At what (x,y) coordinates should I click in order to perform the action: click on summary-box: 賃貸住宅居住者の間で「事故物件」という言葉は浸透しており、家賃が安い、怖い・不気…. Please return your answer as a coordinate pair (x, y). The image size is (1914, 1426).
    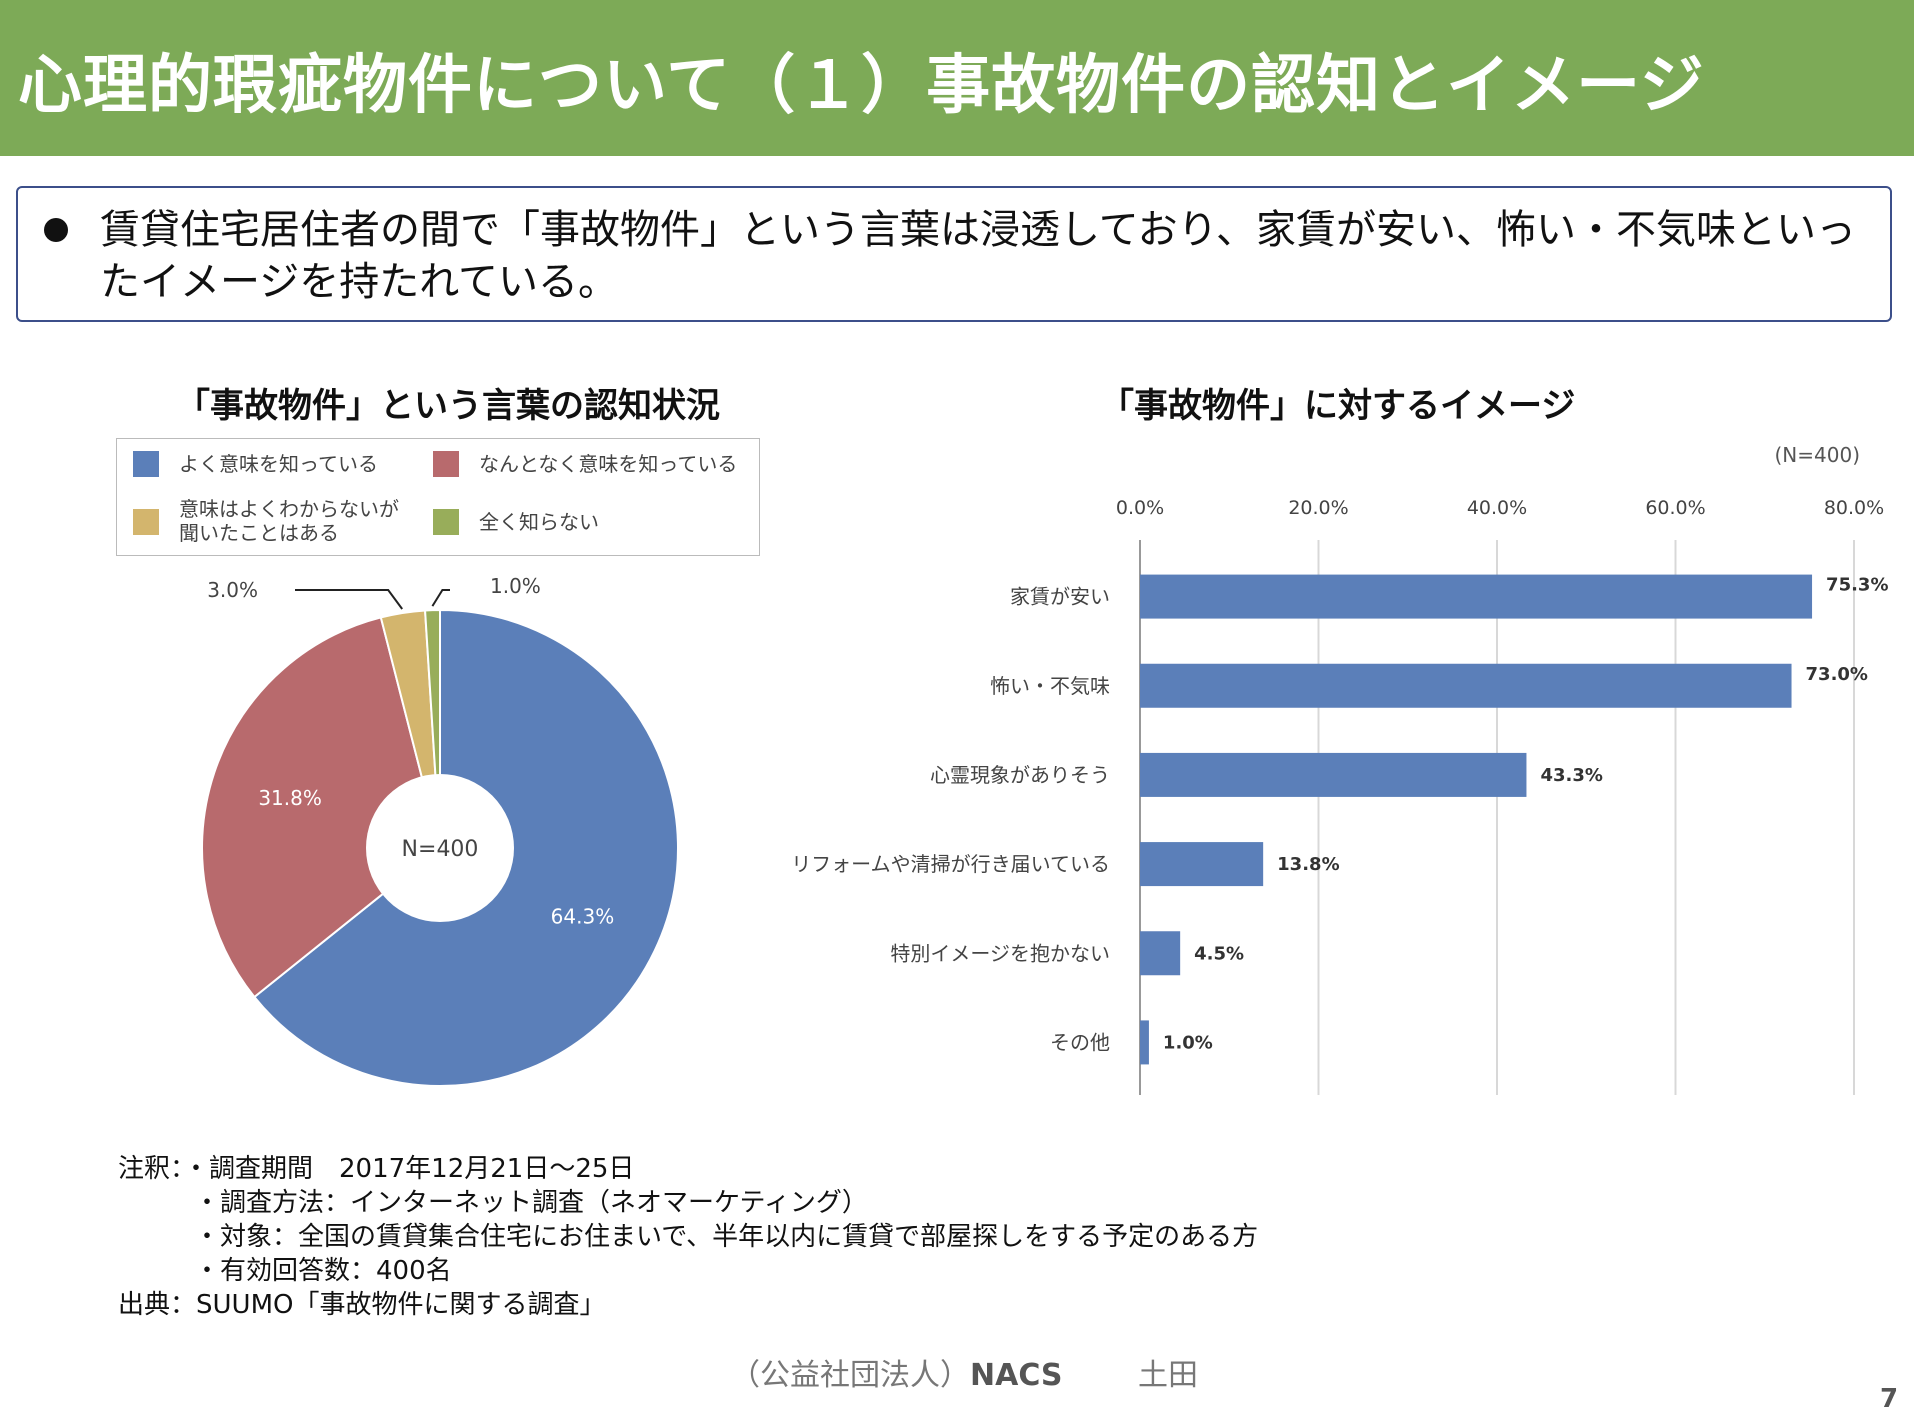
    Looking at the image, I should click on (954, 254).